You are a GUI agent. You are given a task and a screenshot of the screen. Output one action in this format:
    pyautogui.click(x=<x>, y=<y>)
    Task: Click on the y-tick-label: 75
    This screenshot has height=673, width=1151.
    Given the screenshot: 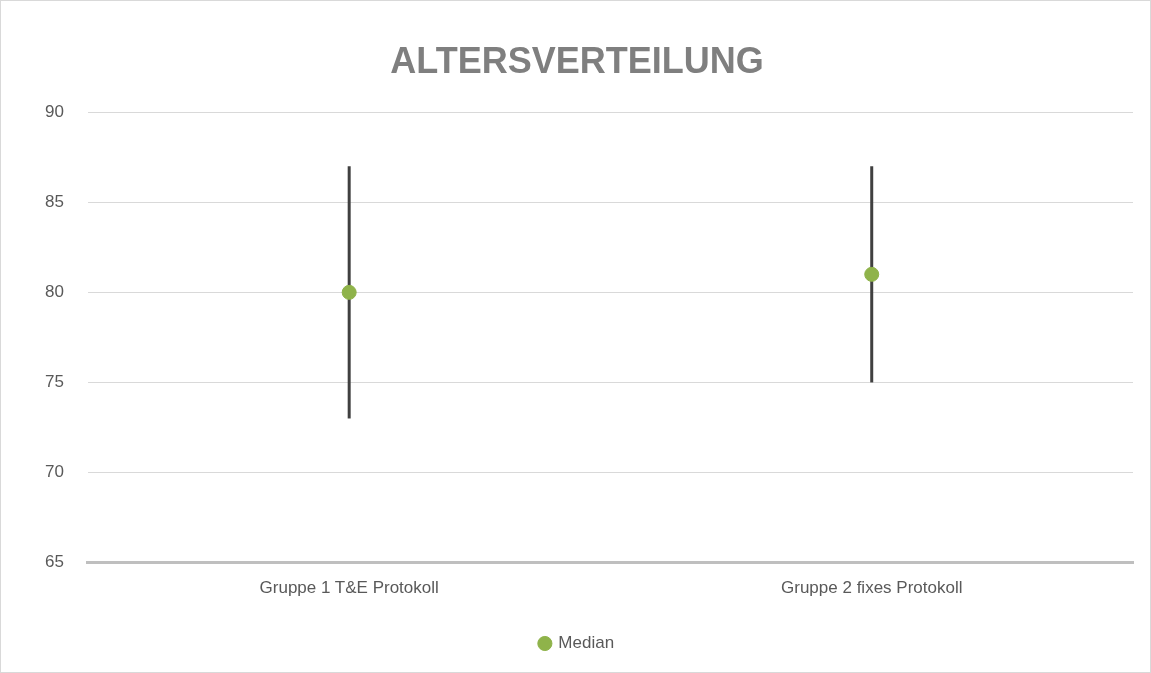 What is the action you would take?
    pyautogui.click(x=54, y=382)
    